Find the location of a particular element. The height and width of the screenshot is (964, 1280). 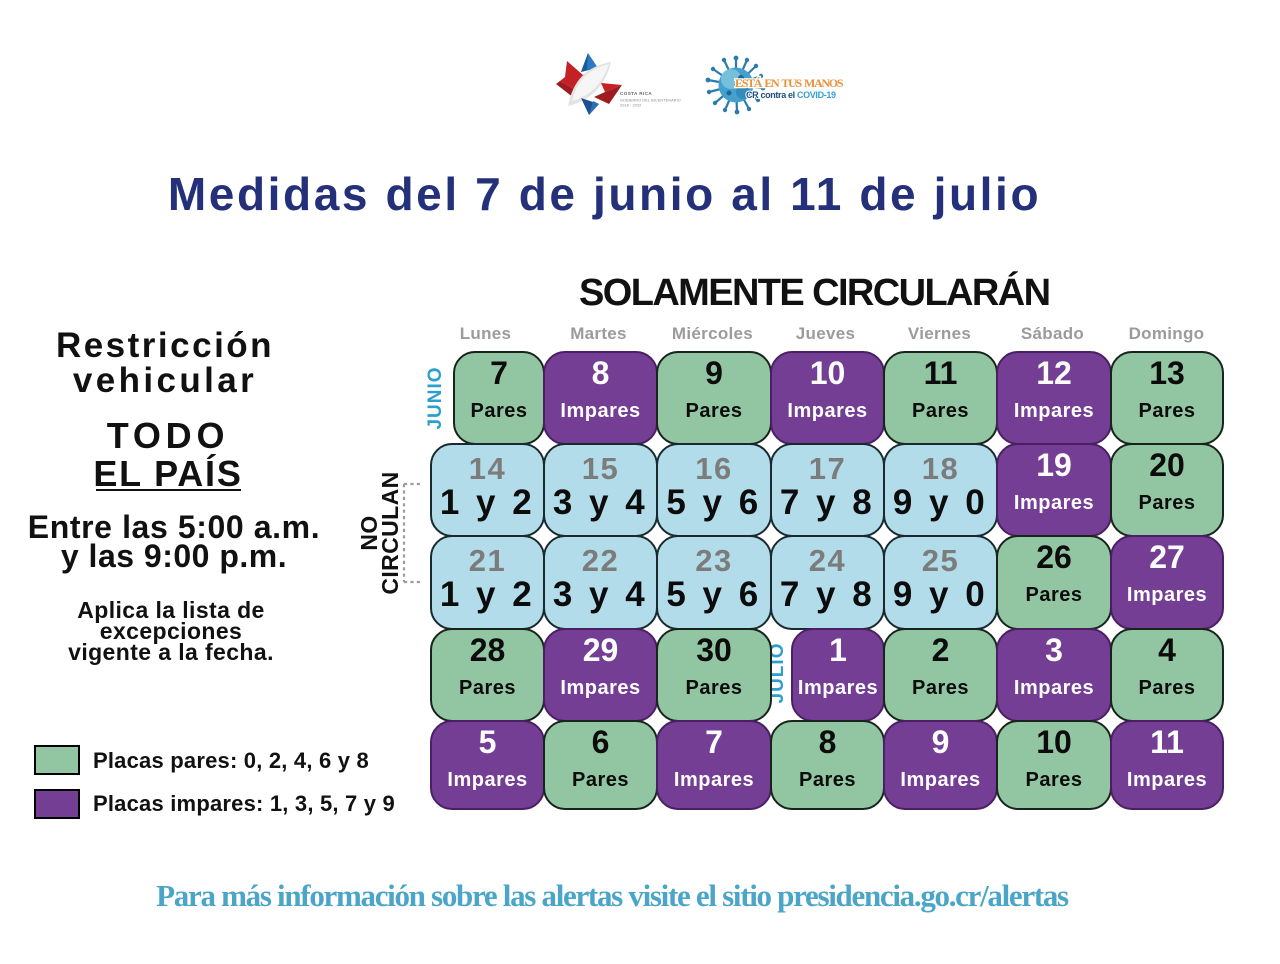

svg-text: 2018 - 2022 is located at coordinates (630, 106).